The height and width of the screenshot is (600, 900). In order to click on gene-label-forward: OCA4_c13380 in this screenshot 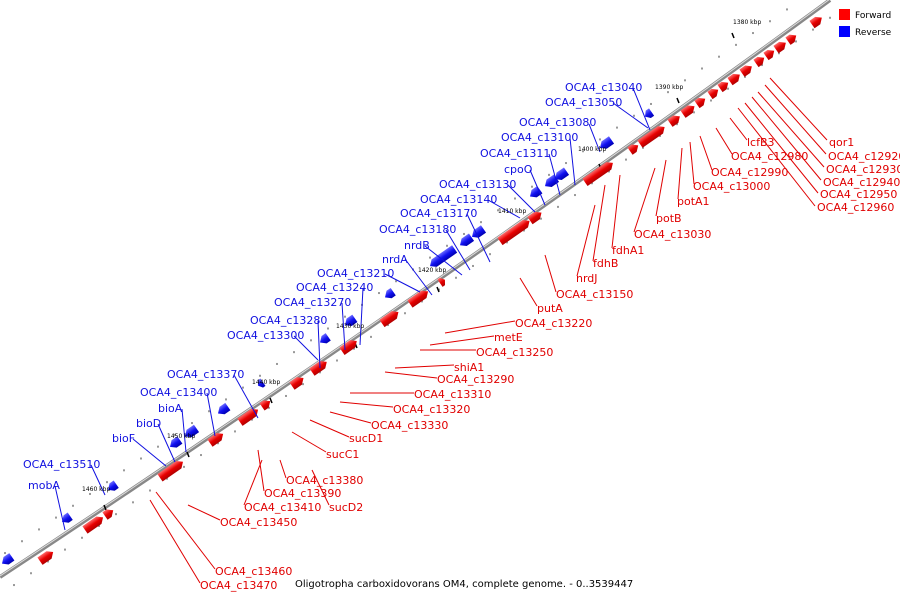, I will do `click(324, 480)`.